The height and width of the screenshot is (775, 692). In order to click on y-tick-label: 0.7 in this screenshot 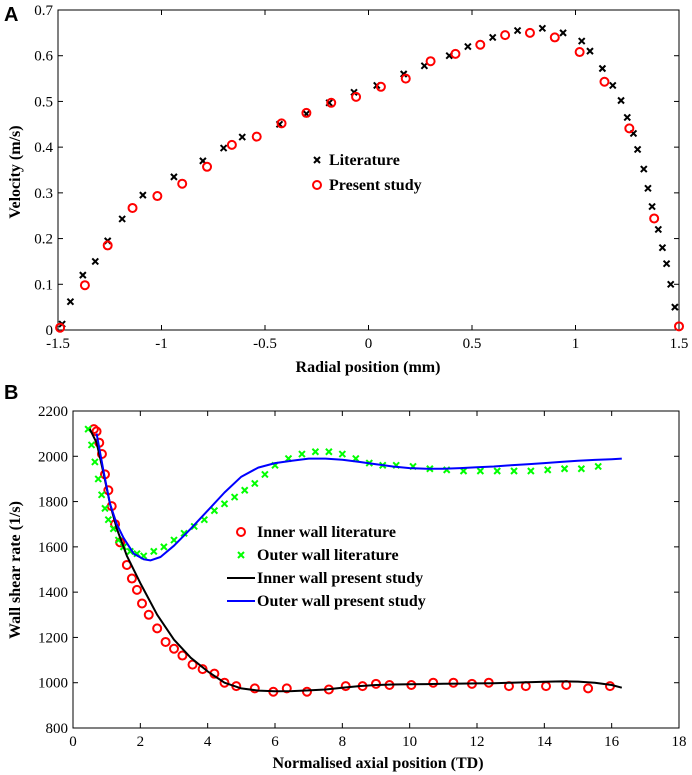, I will do `click(43, 11)`.